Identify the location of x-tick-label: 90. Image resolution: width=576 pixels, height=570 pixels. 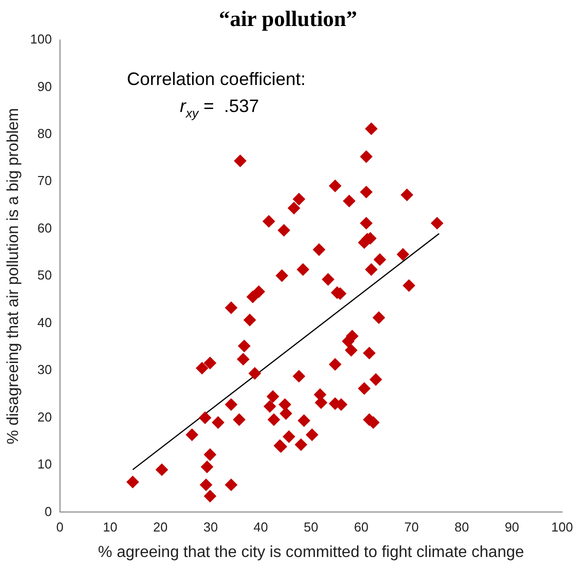
(512, 527).